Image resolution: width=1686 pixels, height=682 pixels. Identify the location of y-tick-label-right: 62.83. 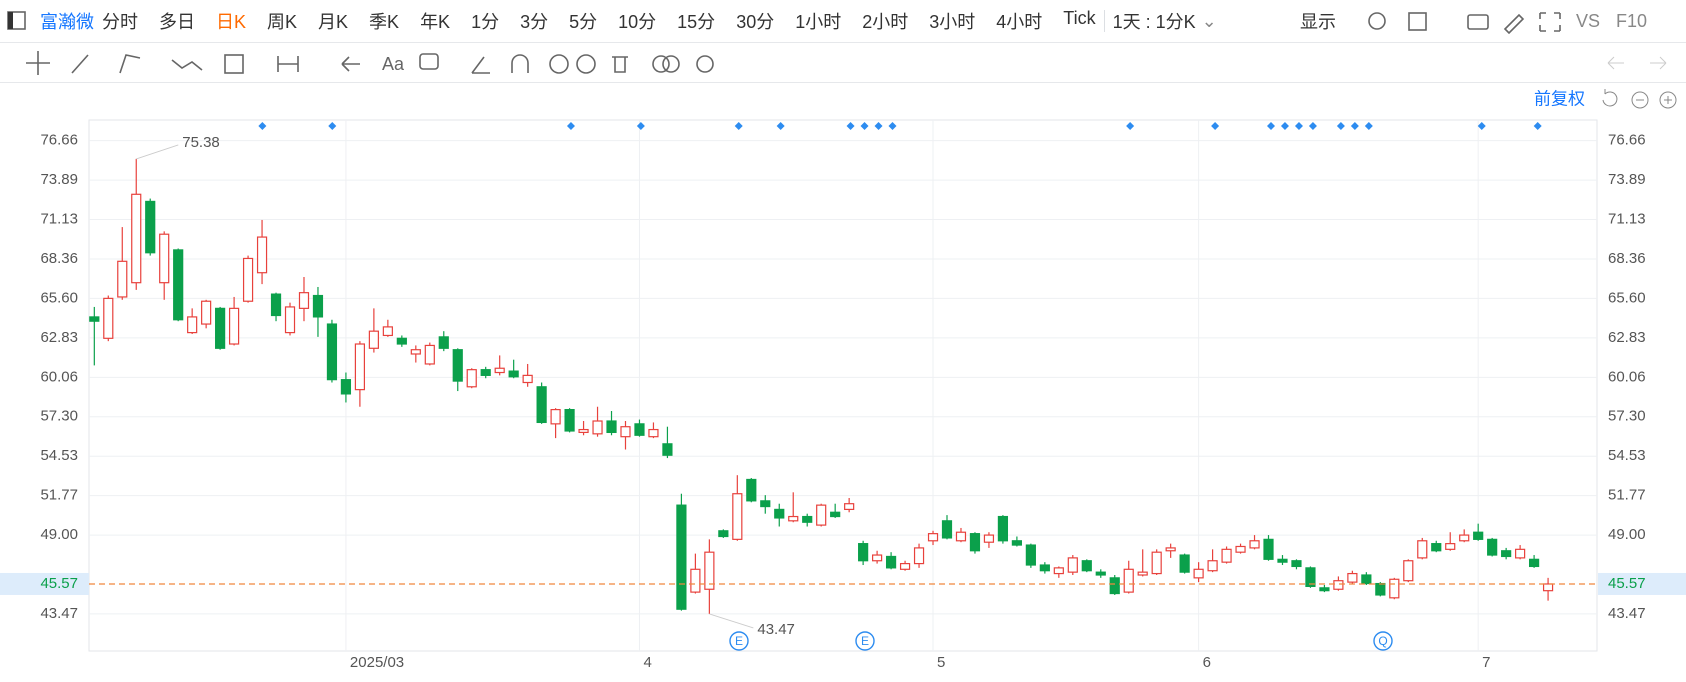
(1627, 337).